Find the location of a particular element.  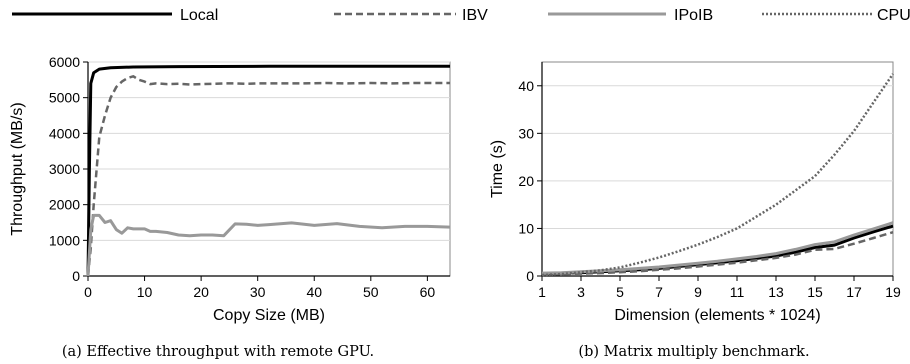

series-line-local is located at coordinates (717, 250).